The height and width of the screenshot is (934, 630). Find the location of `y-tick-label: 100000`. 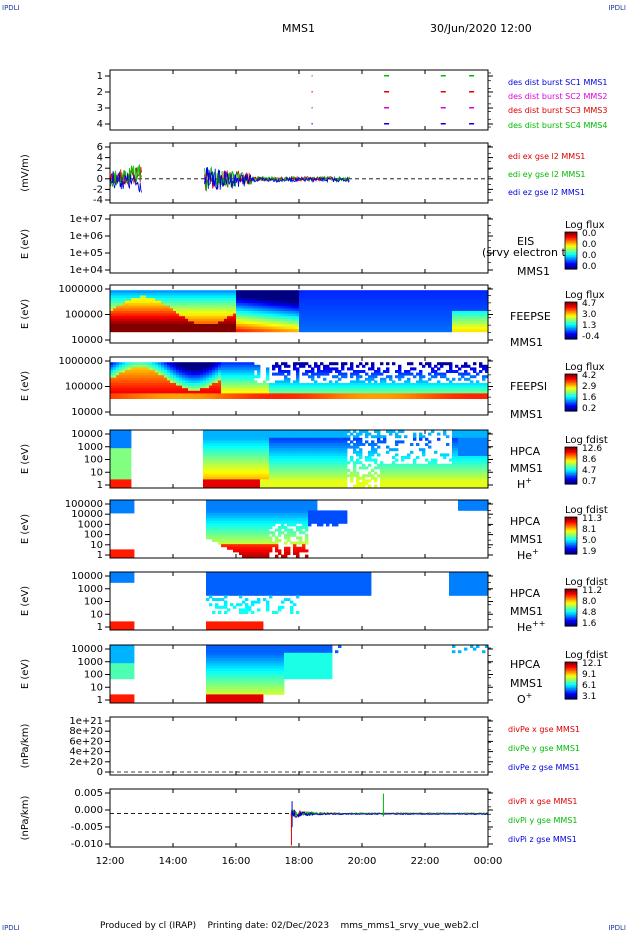

y-tick-label: 100000 is located at coordinates (84, 504).